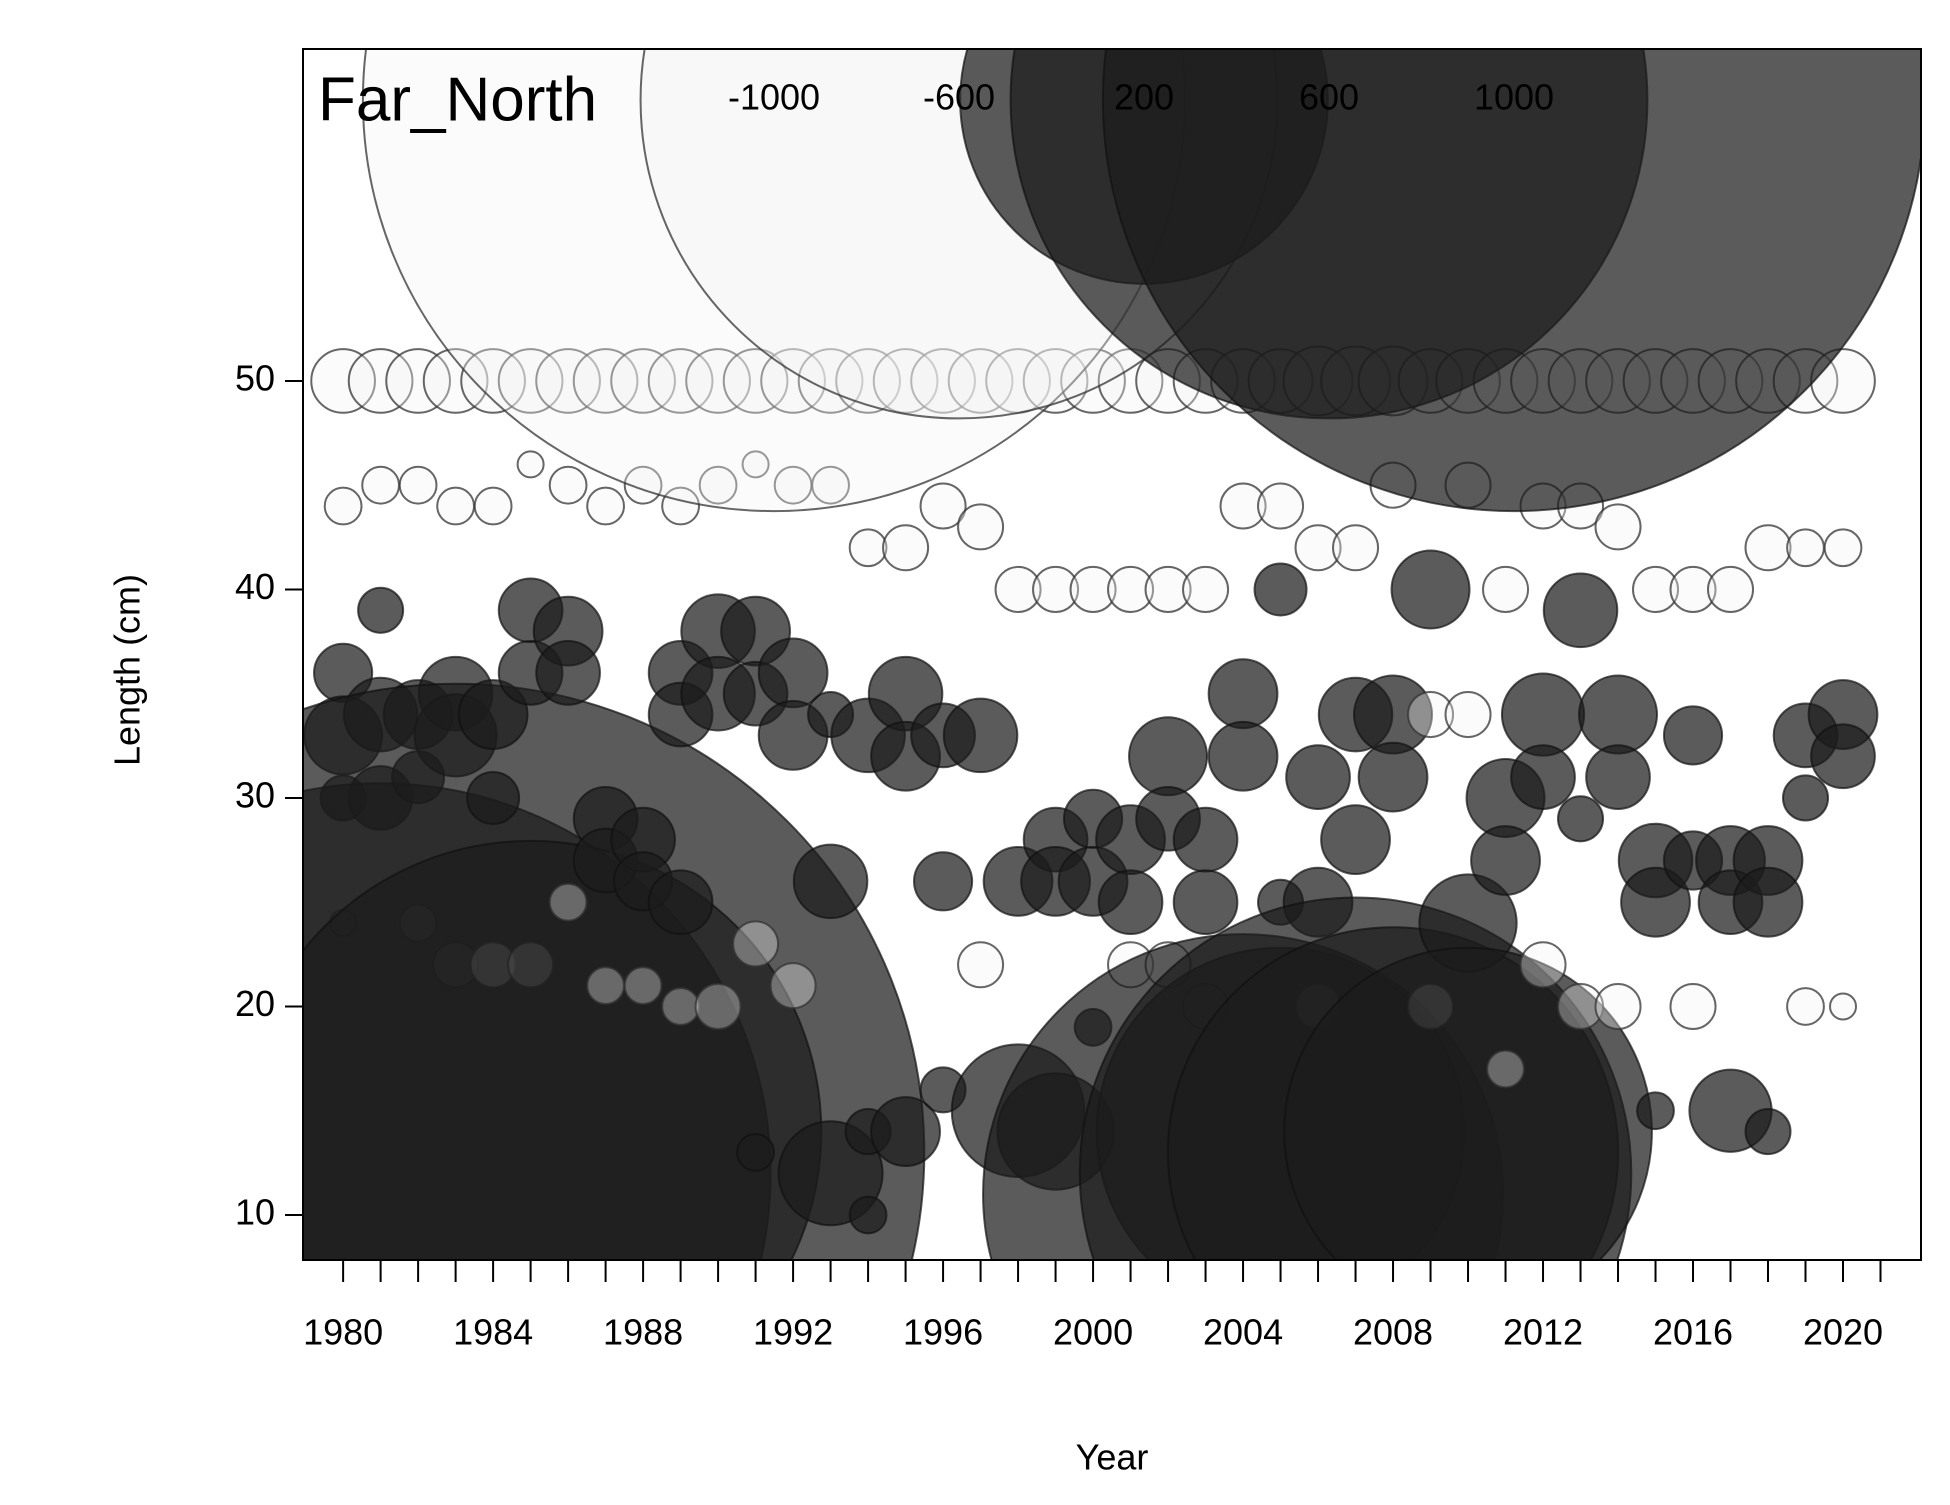 The width and height of the screenshot is (1950, 1505). I want to click on x-tick-label: 1996, so click(943, 1332).